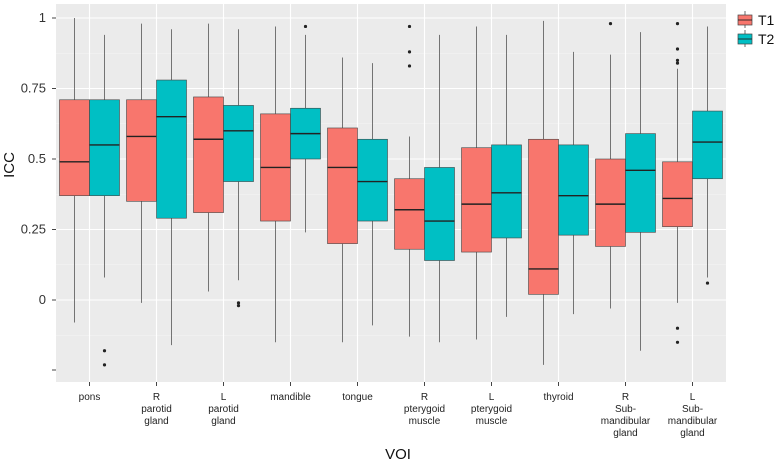 The image size is (777, 461). What do you see at coordinates (42, 299) in the screenshot?
I see `y-tick-label: 0` at bounding box center [42, 299].